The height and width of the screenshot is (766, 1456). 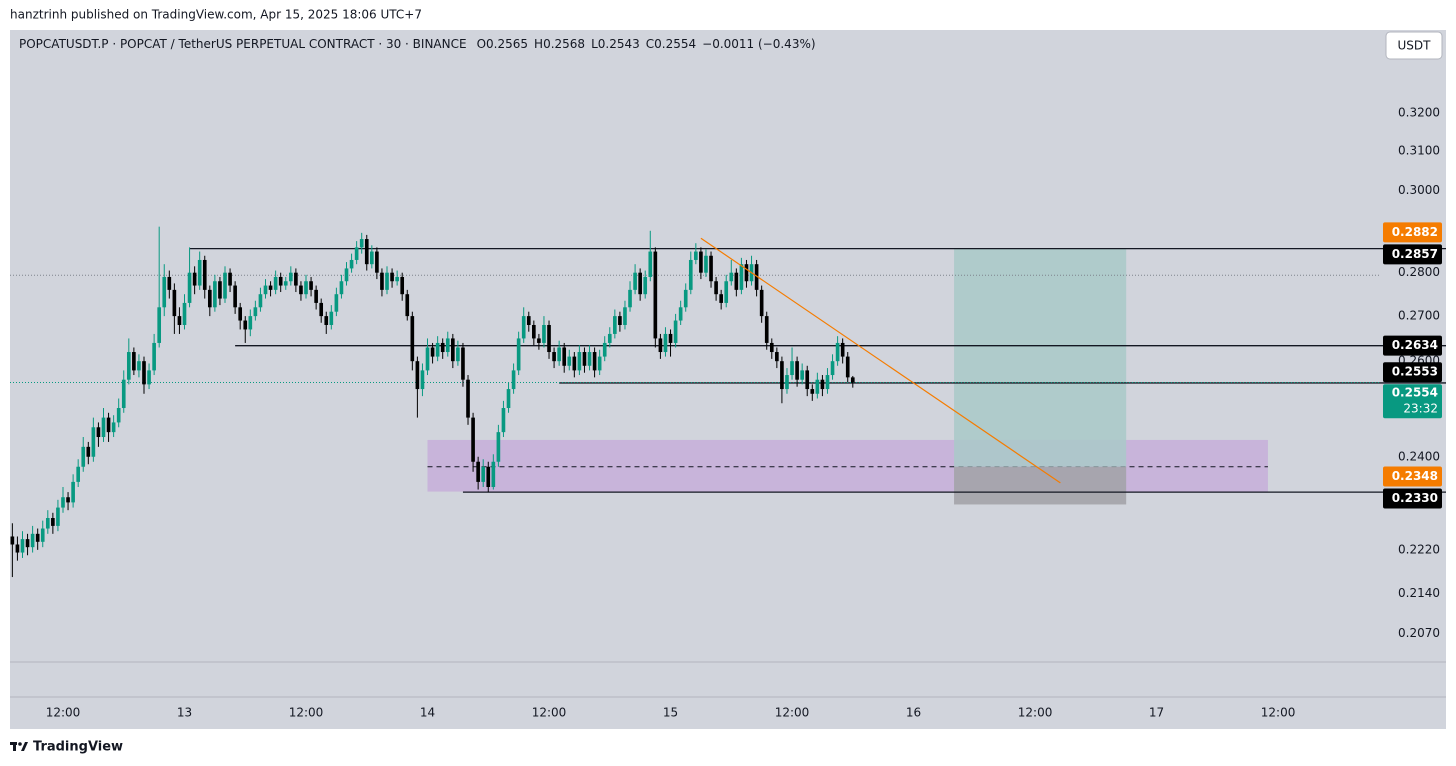 I want to click on logo-icon, so click(x=19, y=746).